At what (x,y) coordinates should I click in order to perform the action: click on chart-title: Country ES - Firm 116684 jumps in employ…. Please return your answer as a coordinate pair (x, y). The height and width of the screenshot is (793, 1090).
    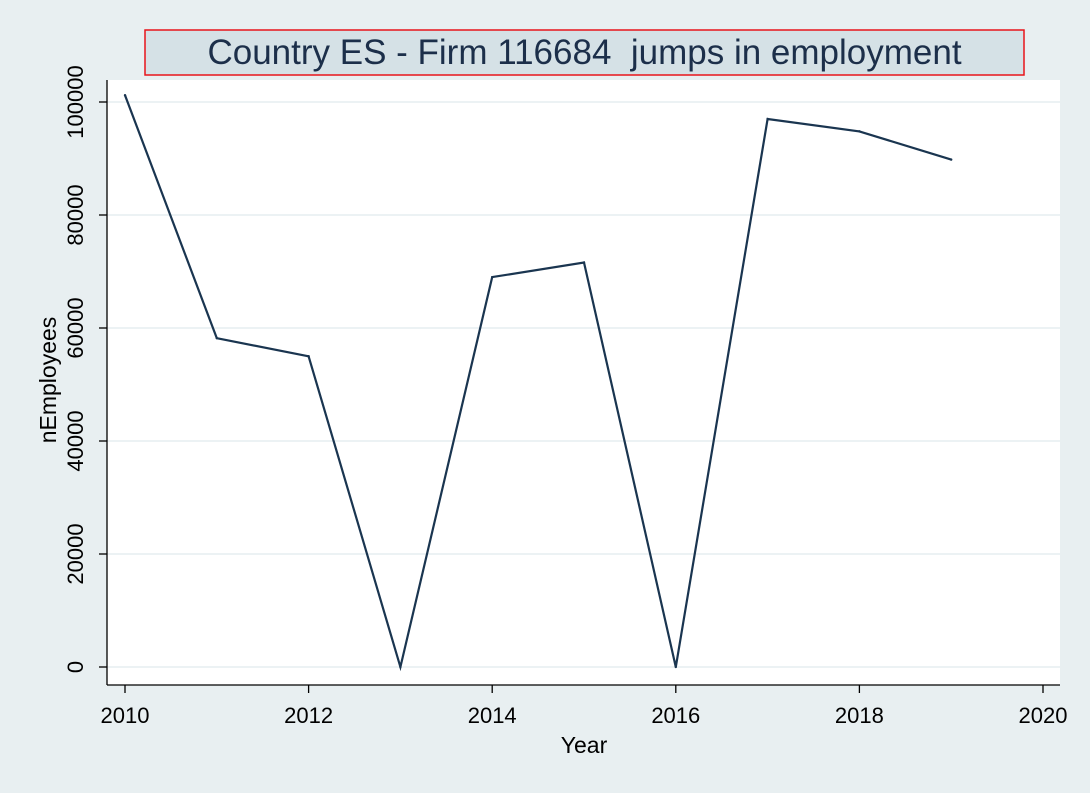
    Looking at the image, I should click on (584, 52).